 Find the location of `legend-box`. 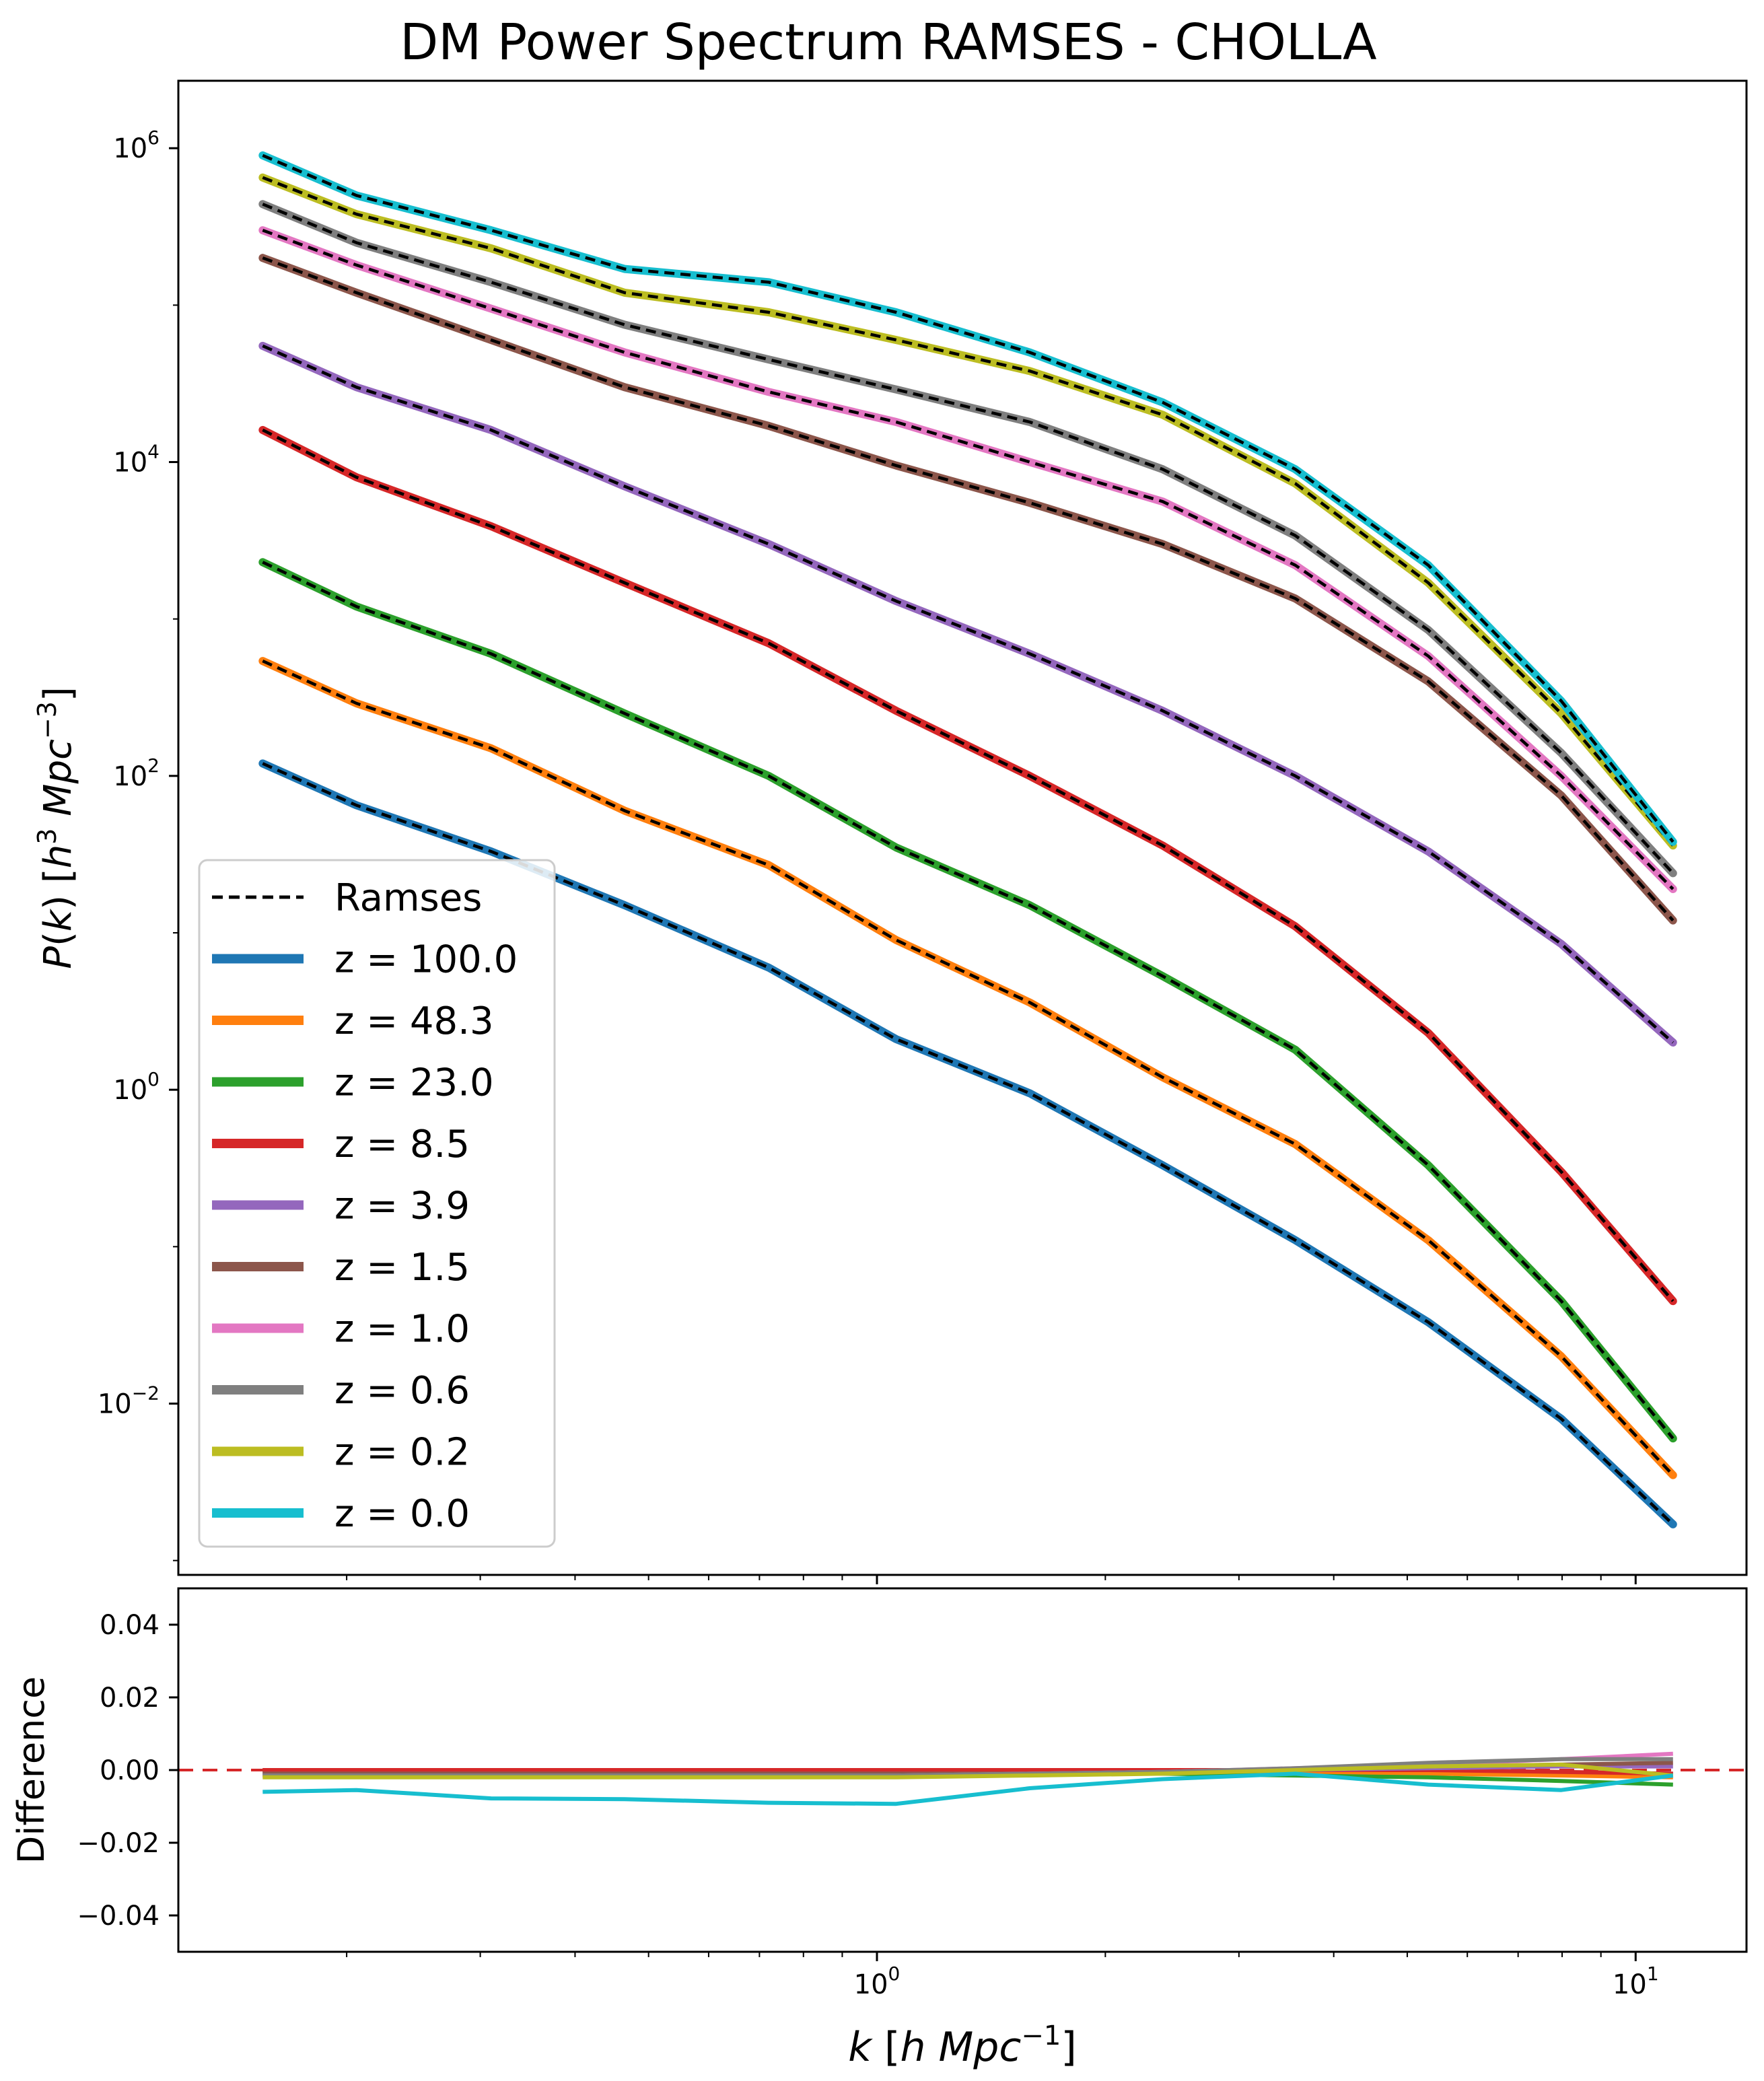

legend-box is located at coordinates (377, 1203).